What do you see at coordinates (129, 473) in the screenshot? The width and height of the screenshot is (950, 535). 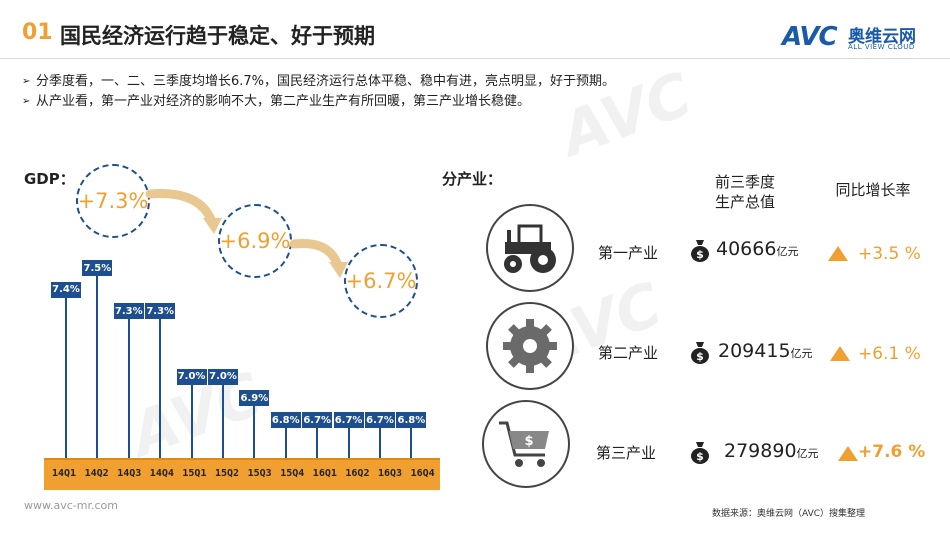 I see `x-tick-label: 14Q3` at bounding box center [129, 473].